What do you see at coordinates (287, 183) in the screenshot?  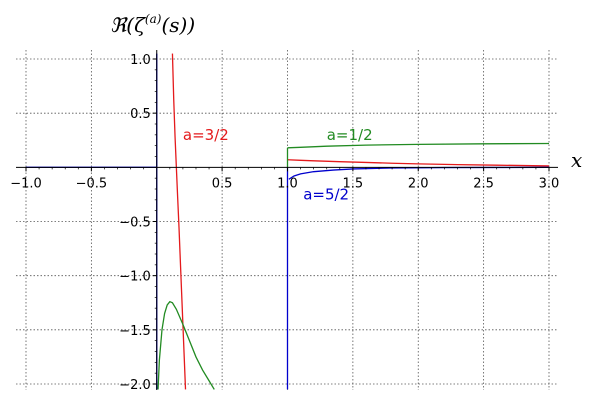 I see `x-tick-label: 1.0` at bounding box center [287, 183].